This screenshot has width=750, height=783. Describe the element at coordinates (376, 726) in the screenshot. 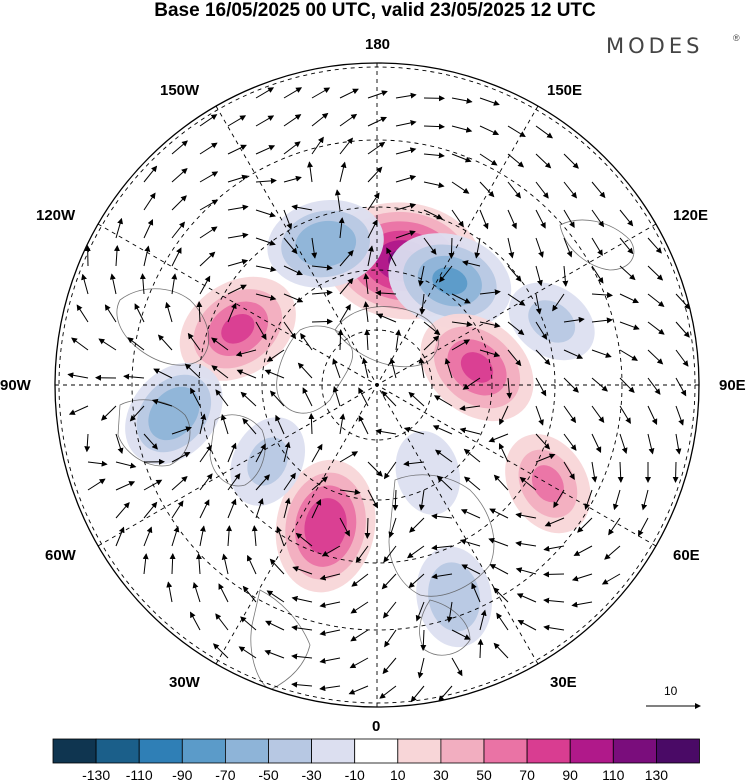

I see `lon-label-0: 0` at that location.